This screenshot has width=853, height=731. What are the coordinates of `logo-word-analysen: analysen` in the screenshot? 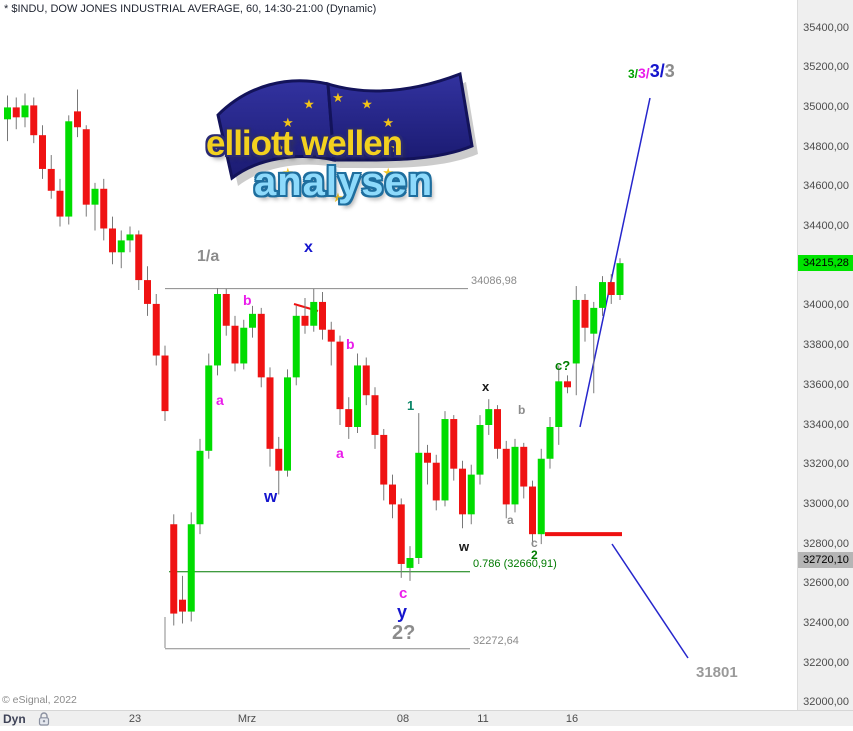 It's located at (344, 182).